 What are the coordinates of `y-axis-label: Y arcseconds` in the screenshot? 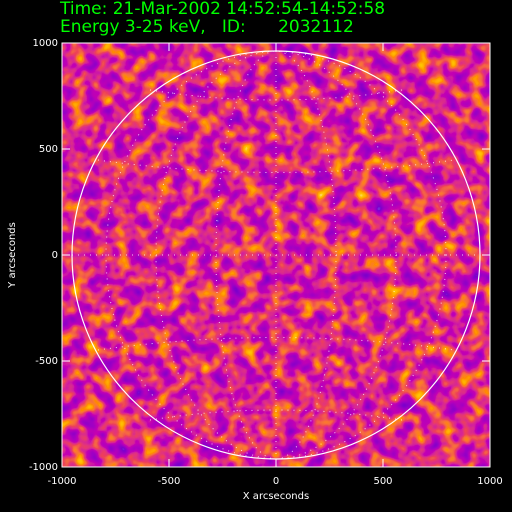 It's located at (12, 255).